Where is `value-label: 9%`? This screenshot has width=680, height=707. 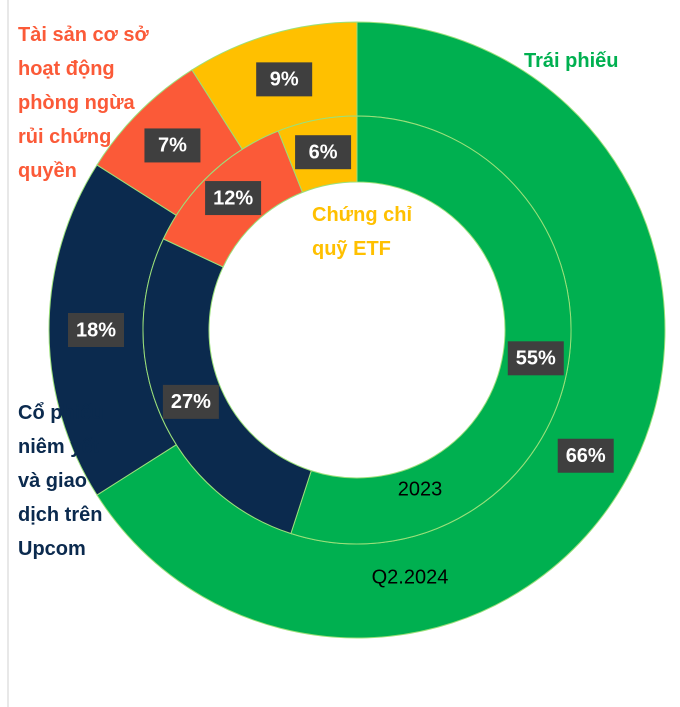
value-label: 9% is located at coordinates (284, 80).